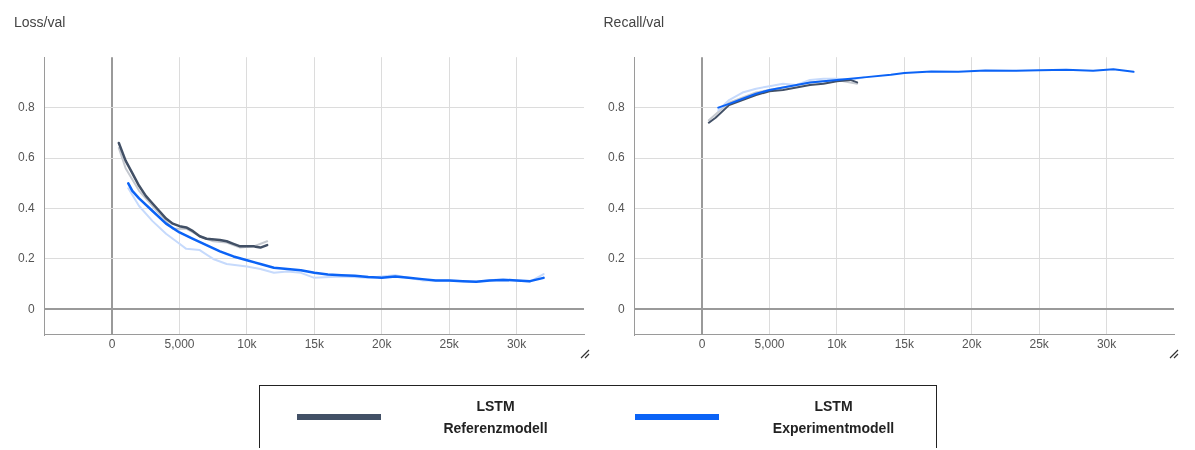 This screenshot has height=450, width=1195. I want to click on chart-title: Loss/val, so click(40, 22).